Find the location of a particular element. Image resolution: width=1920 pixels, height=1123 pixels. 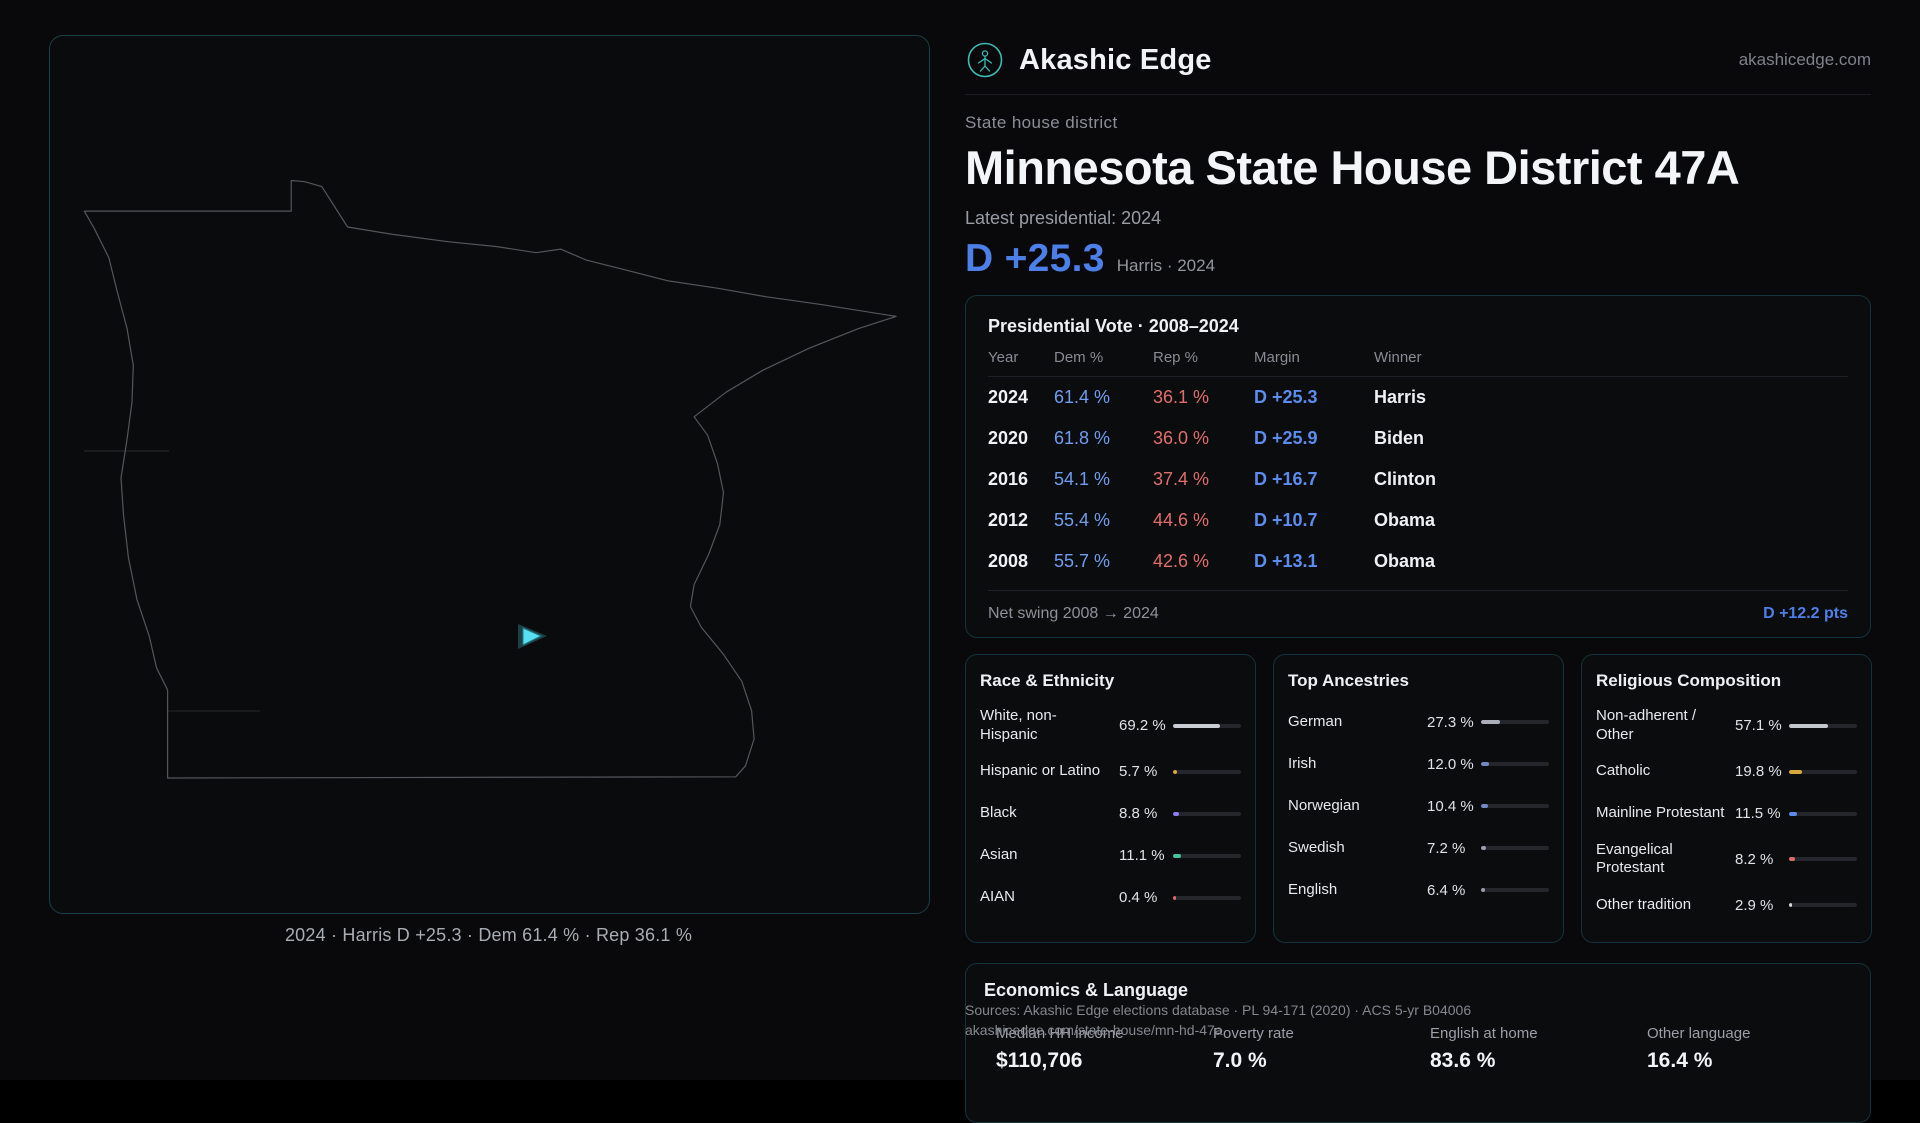

demo-label: White, non-Hispanic is located at coordinates (1018, 725).